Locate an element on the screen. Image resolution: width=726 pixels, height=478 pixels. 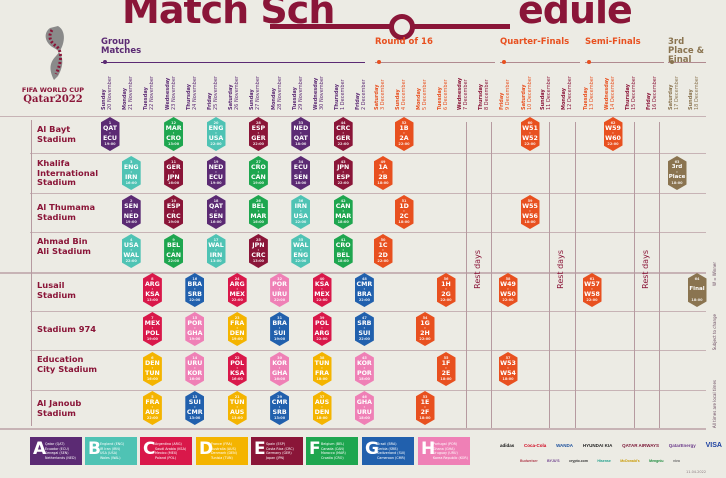
match-badge: 45 KOR • POR 18:00 is located at coordinates (364, 369).